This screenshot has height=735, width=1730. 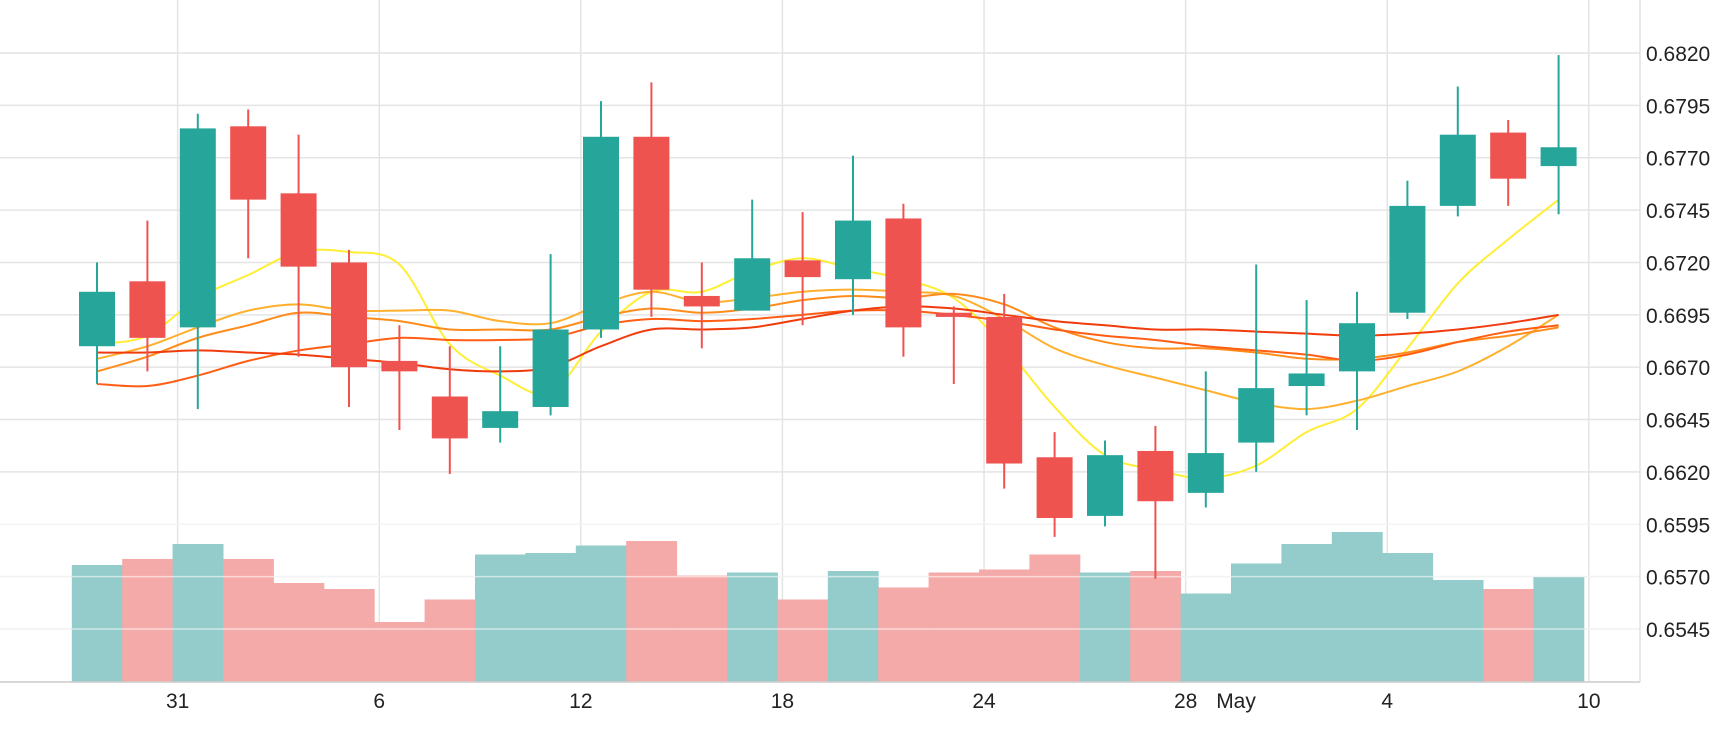 I want to click on y-tick-label: 0.6745, so click(x=1678, y=211).